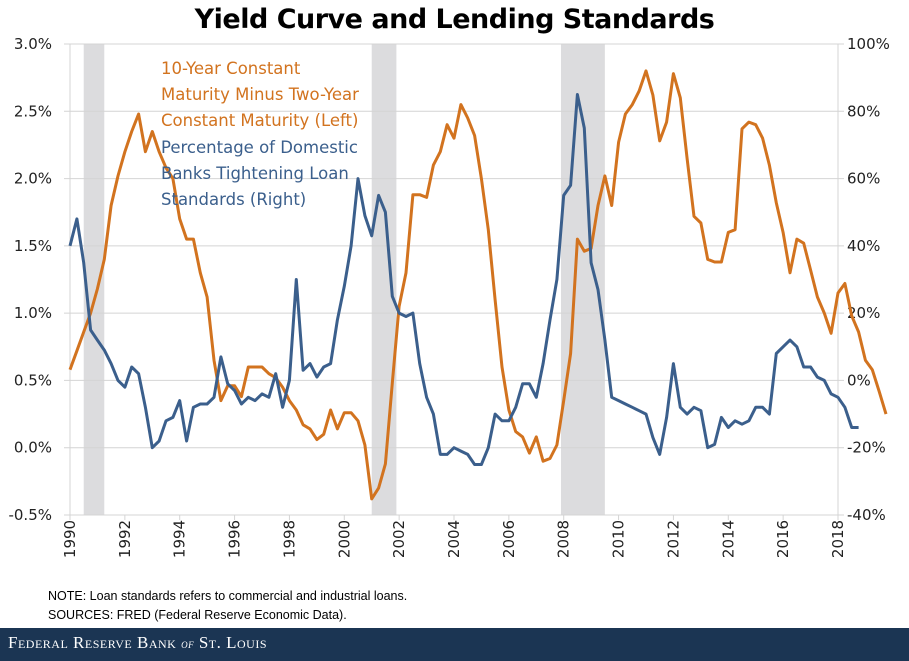 Image resolution: width=909 pixels, height=661 pixels. I want to click on x-axis-tick-label: 2002, so click(399, 539).